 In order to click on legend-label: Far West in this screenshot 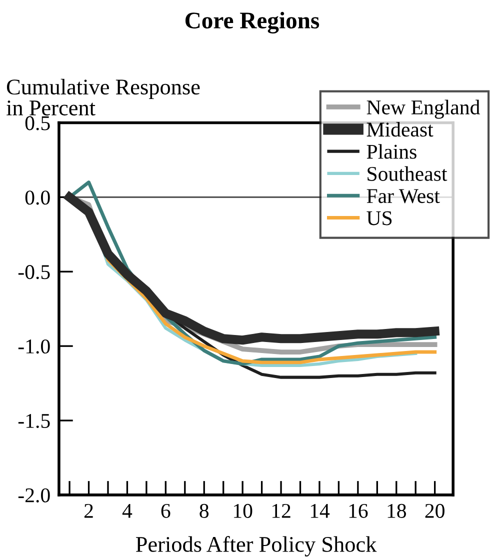, I will do `click(403, 196)`.